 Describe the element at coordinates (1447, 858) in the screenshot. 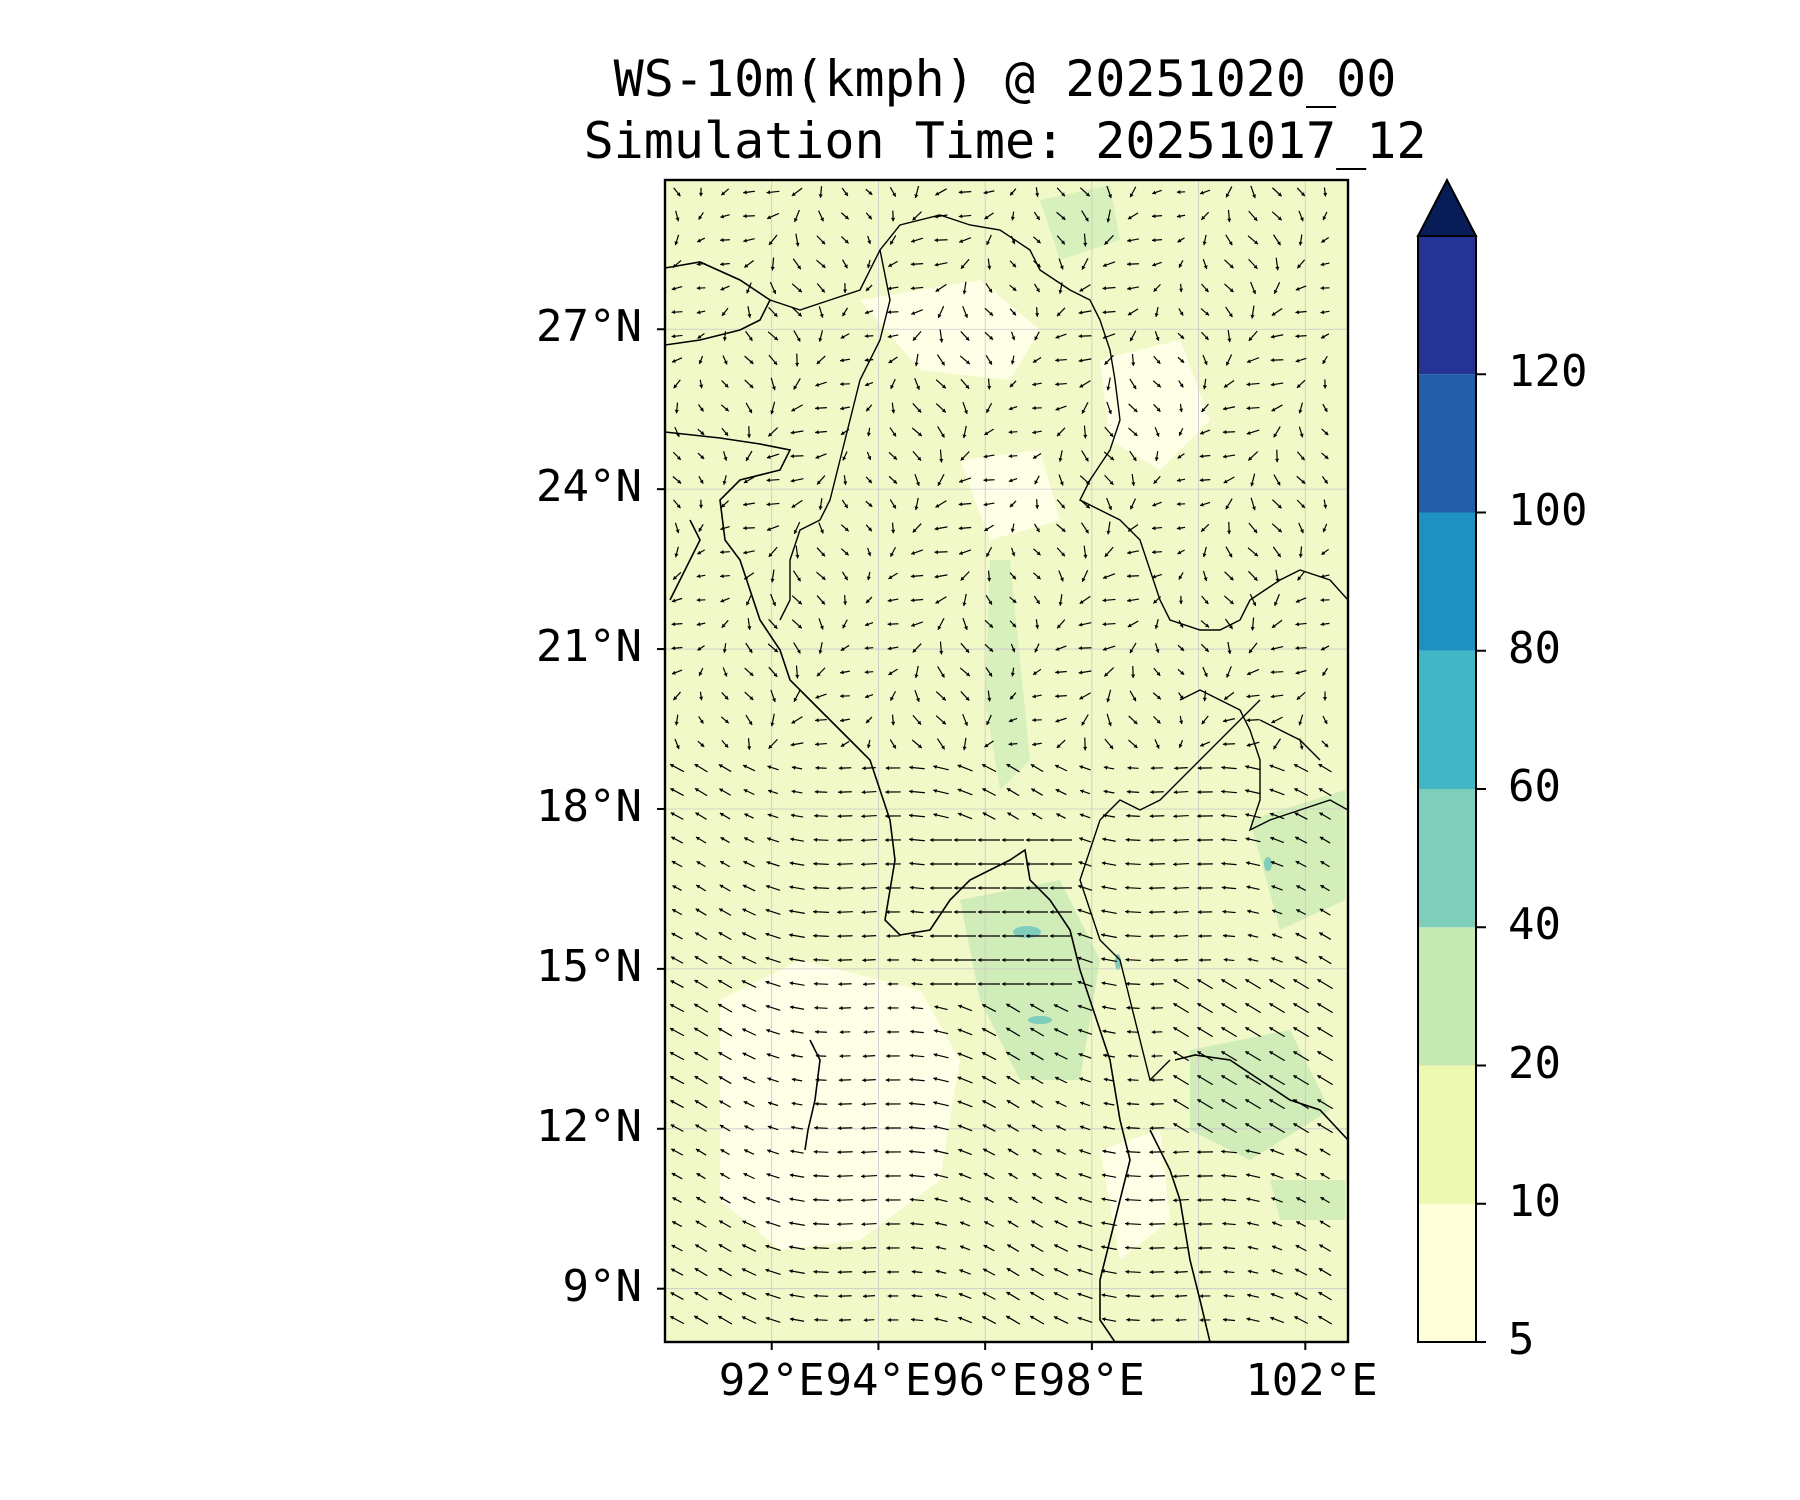

I see `colorbar-segment` at that location.